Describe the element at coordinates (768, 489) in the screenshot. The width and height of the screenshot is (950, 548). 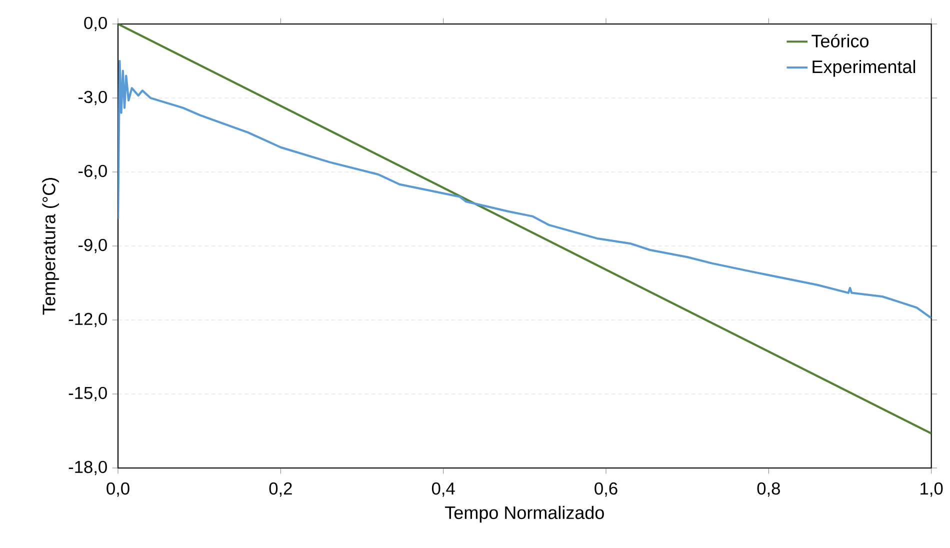
I see `x-tick-label: 0,8` at that location.